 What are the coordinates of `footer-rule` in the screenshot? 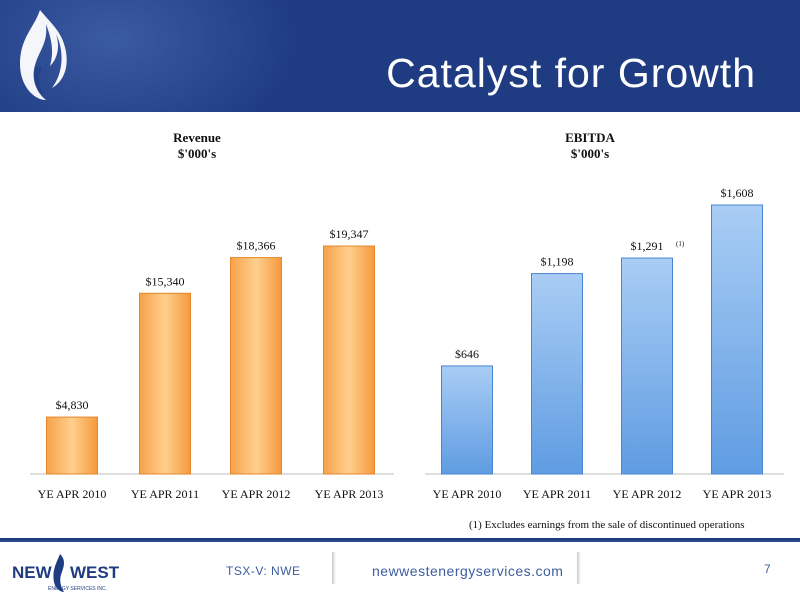 It's located at (400, 540).